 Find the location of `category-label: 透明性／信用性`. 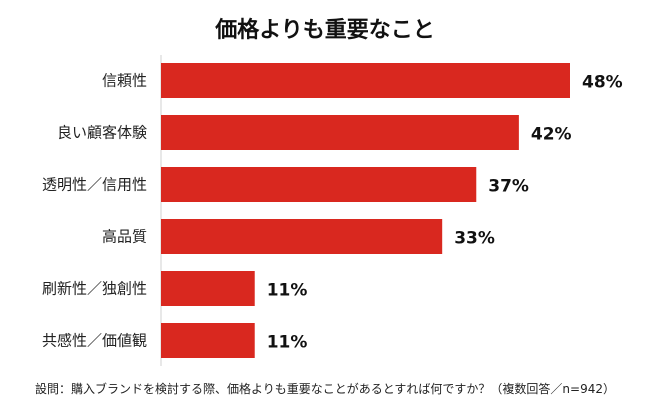

category-label: 透明性／信用性 is located at coordinates (94, 185).